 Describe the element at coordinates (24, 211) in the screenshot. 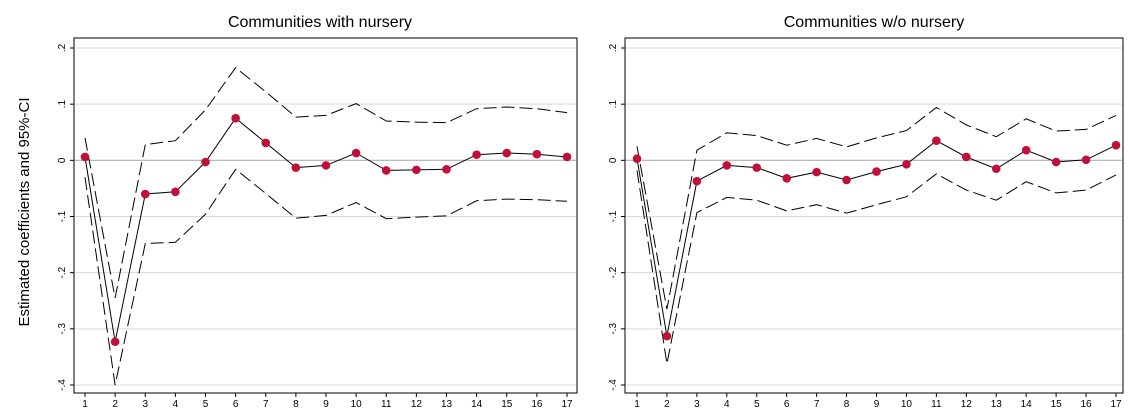

I see `y-axis-label: Estimated coefficients and 95%-CI` at that location.